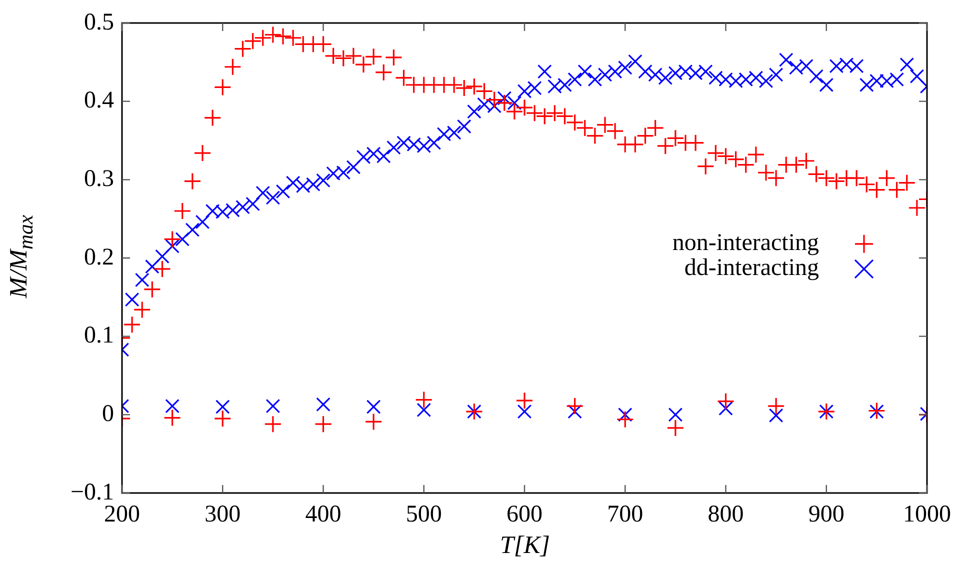 The height and width of the screenshot is (572, 959). I want to click on x-tick-label: 700, so click(625, 515).